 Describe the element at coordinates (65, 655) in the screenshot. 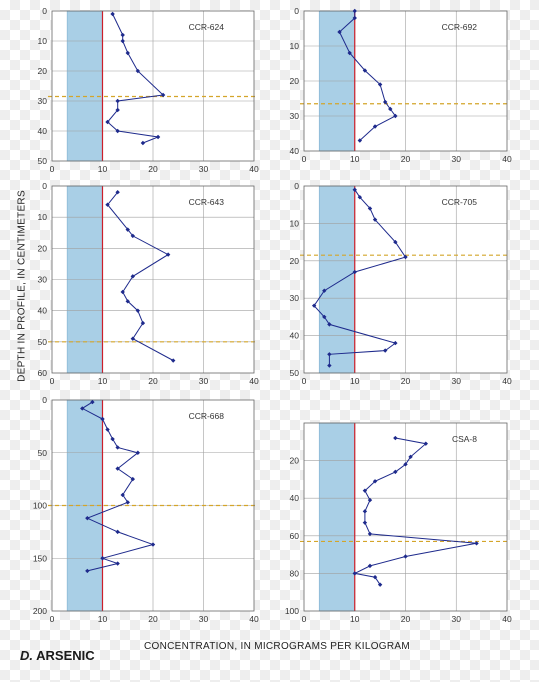

I see `panel-title: ARSENIC` at that location.